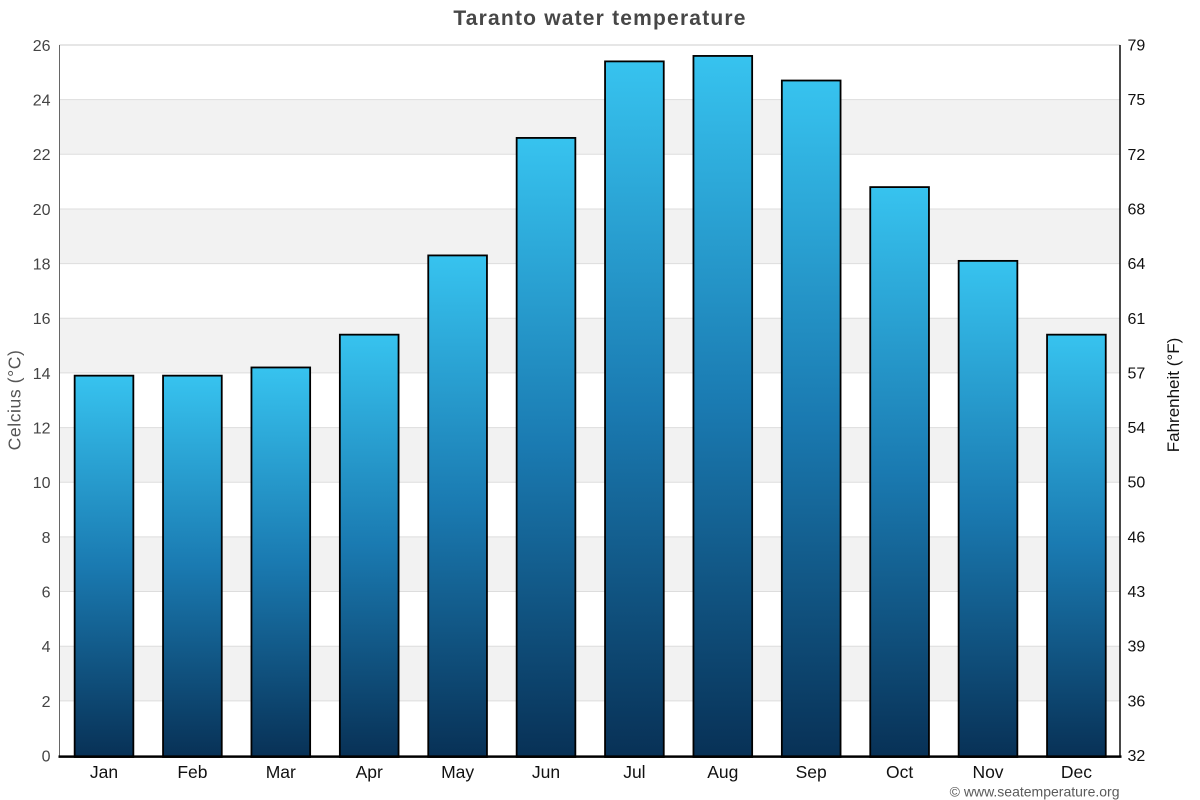  What do you see at coordinates (1137, 701) in the screenshot?
I see `svg-text: 36` at bounding box center [1137, 701].